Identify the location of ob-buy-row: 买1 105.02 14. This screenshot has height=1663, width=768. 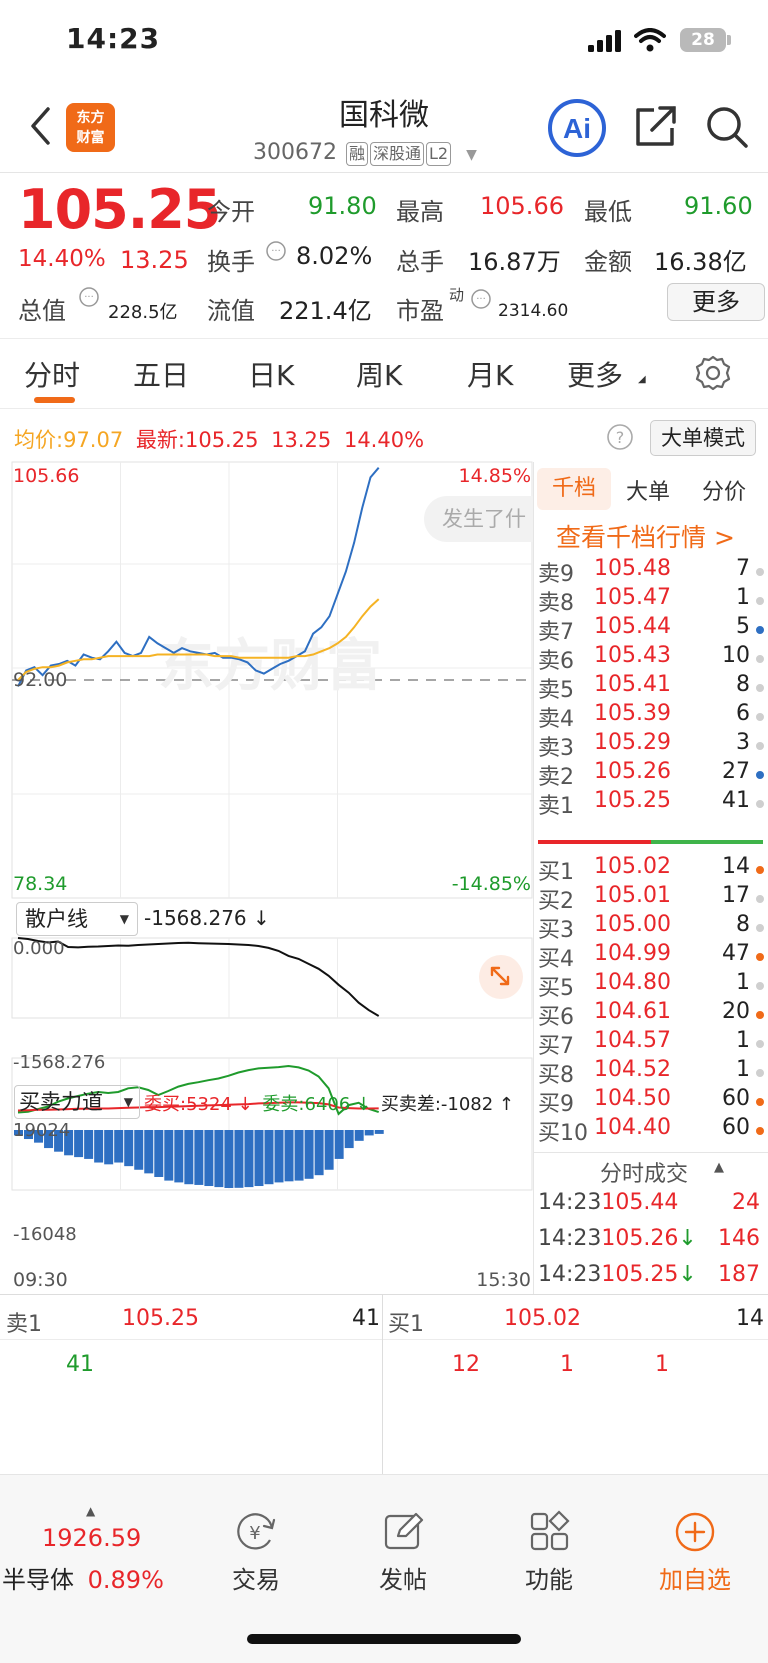
(651, 869).